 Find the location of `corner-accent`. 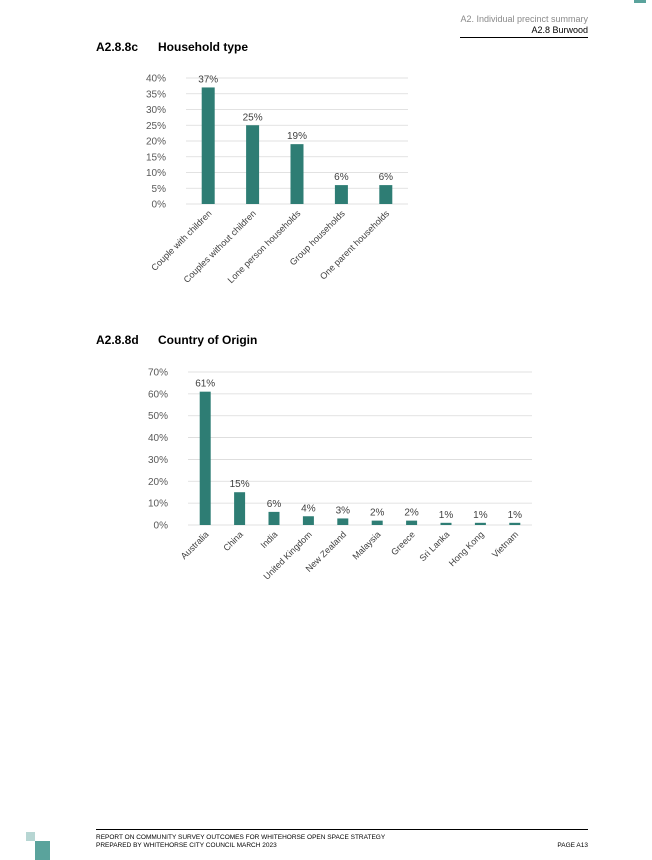

corner-accent is located at coordinates (640, 1).